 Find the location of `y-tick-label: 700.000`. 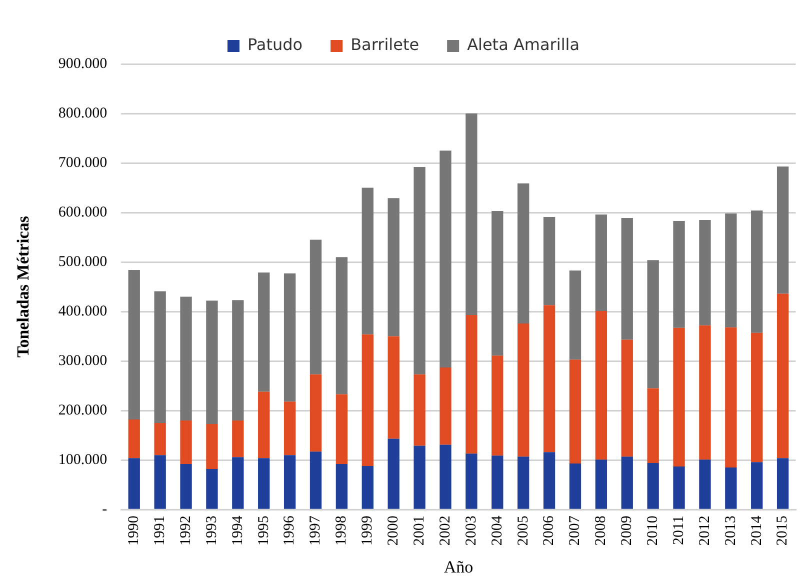

y-tick-label: 700.000 is located at coordinates (83, 162).